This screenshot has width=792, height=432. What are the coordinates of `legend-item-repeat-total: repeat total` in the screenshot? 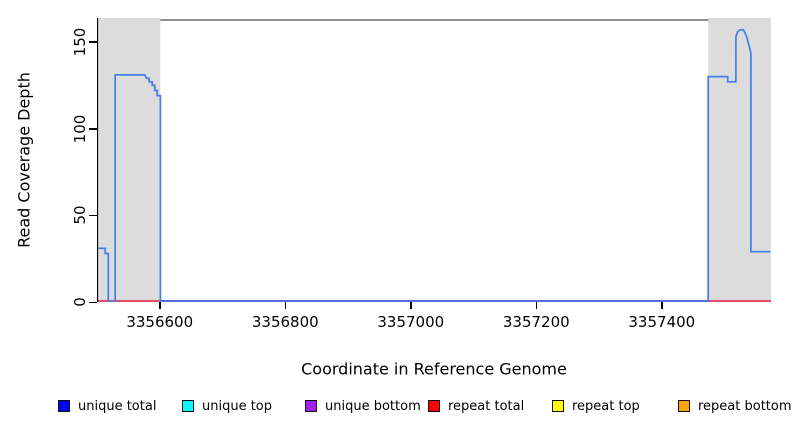 It's located at (476, 406).